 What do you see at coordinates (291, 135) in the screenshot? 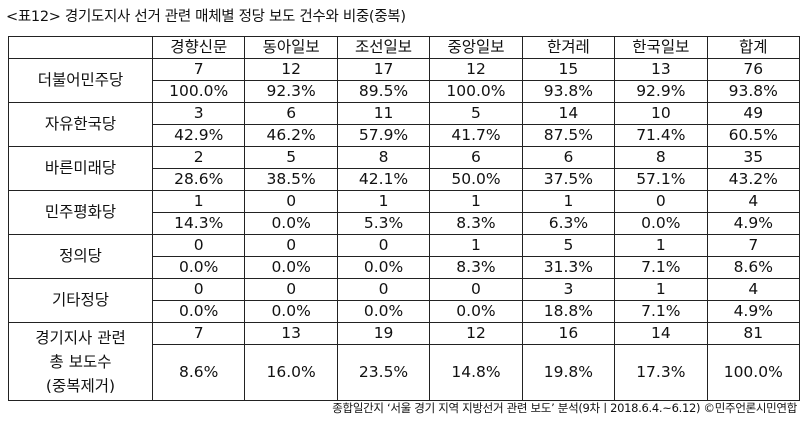
I see `share-cell: 46.2%` at bounding box center [291, 135].